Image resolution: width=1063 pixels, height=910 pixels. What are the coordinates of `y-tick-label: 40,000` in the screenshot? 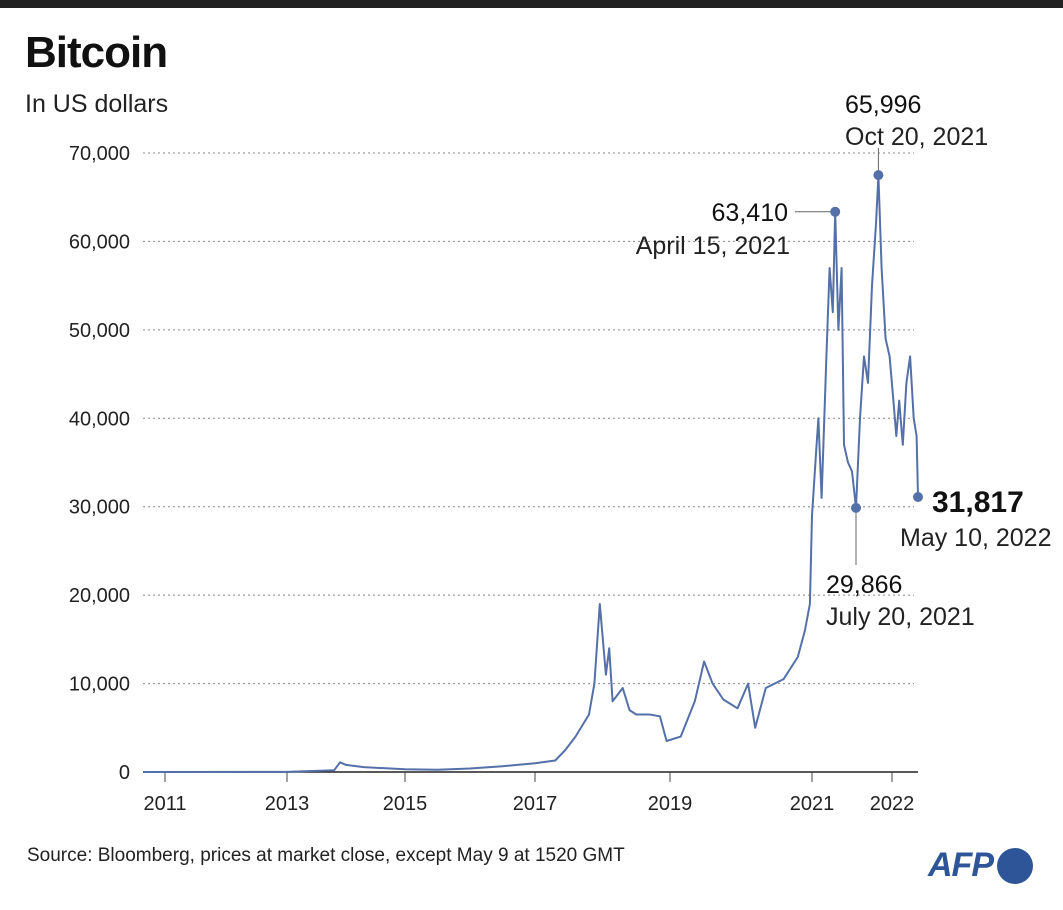 It's located at (99, 419).